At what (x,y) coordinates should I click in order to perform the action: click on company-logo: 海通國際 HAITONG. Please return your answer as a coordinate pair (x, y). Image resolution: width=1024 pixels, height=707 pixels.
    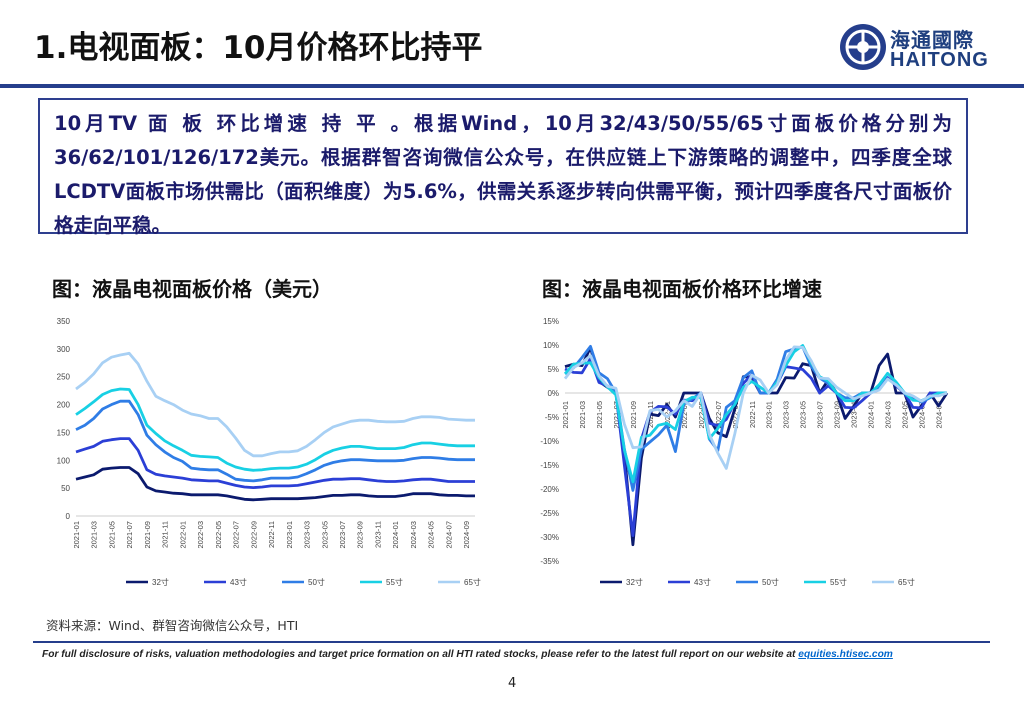
    Looking at the image, I should click on (918, 50).